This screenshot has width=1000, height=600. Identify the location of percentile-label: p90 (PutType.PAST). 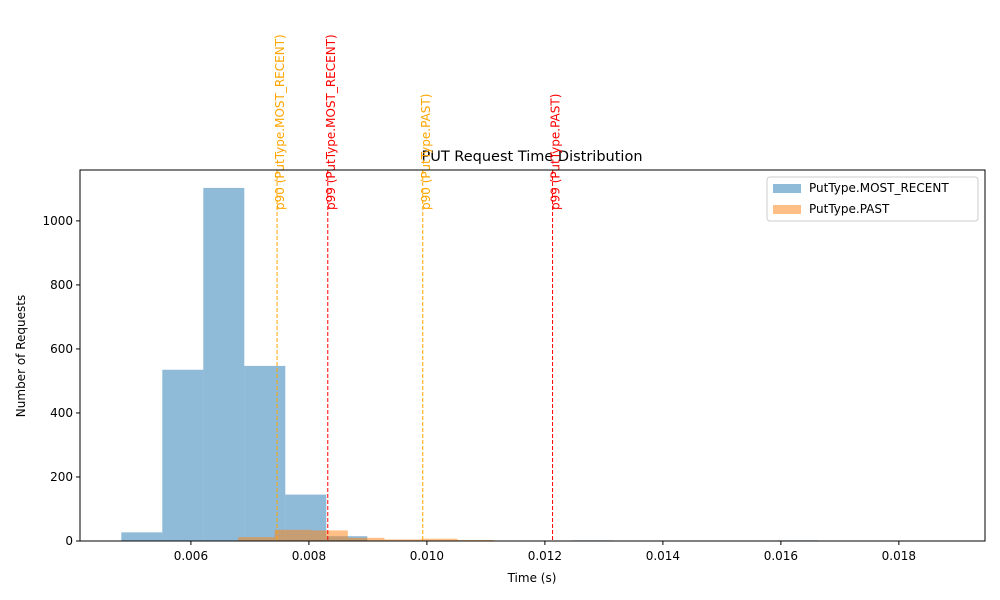
(426, 152).